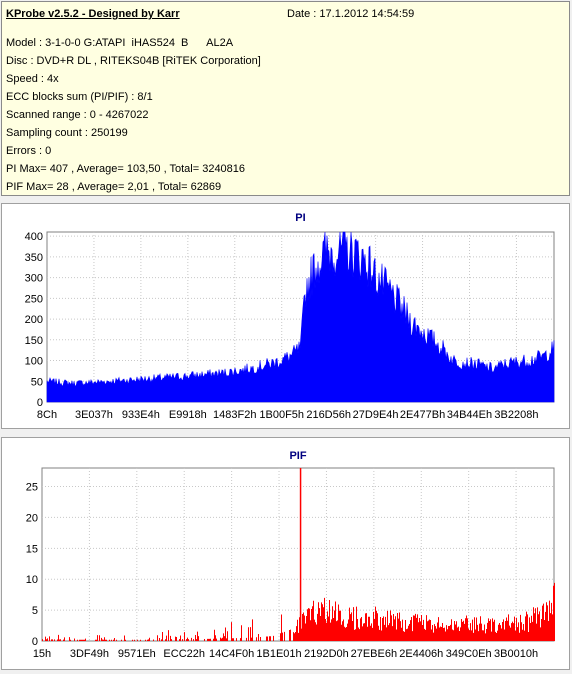  I want to click on y-tick-label: 200, so click(34, 320).